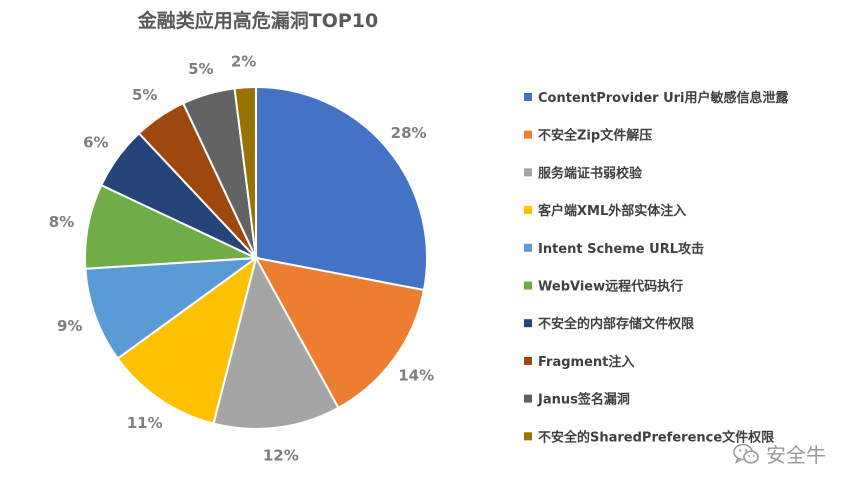  I want to click on watermark-text: 安全牛, so click(796, 455).